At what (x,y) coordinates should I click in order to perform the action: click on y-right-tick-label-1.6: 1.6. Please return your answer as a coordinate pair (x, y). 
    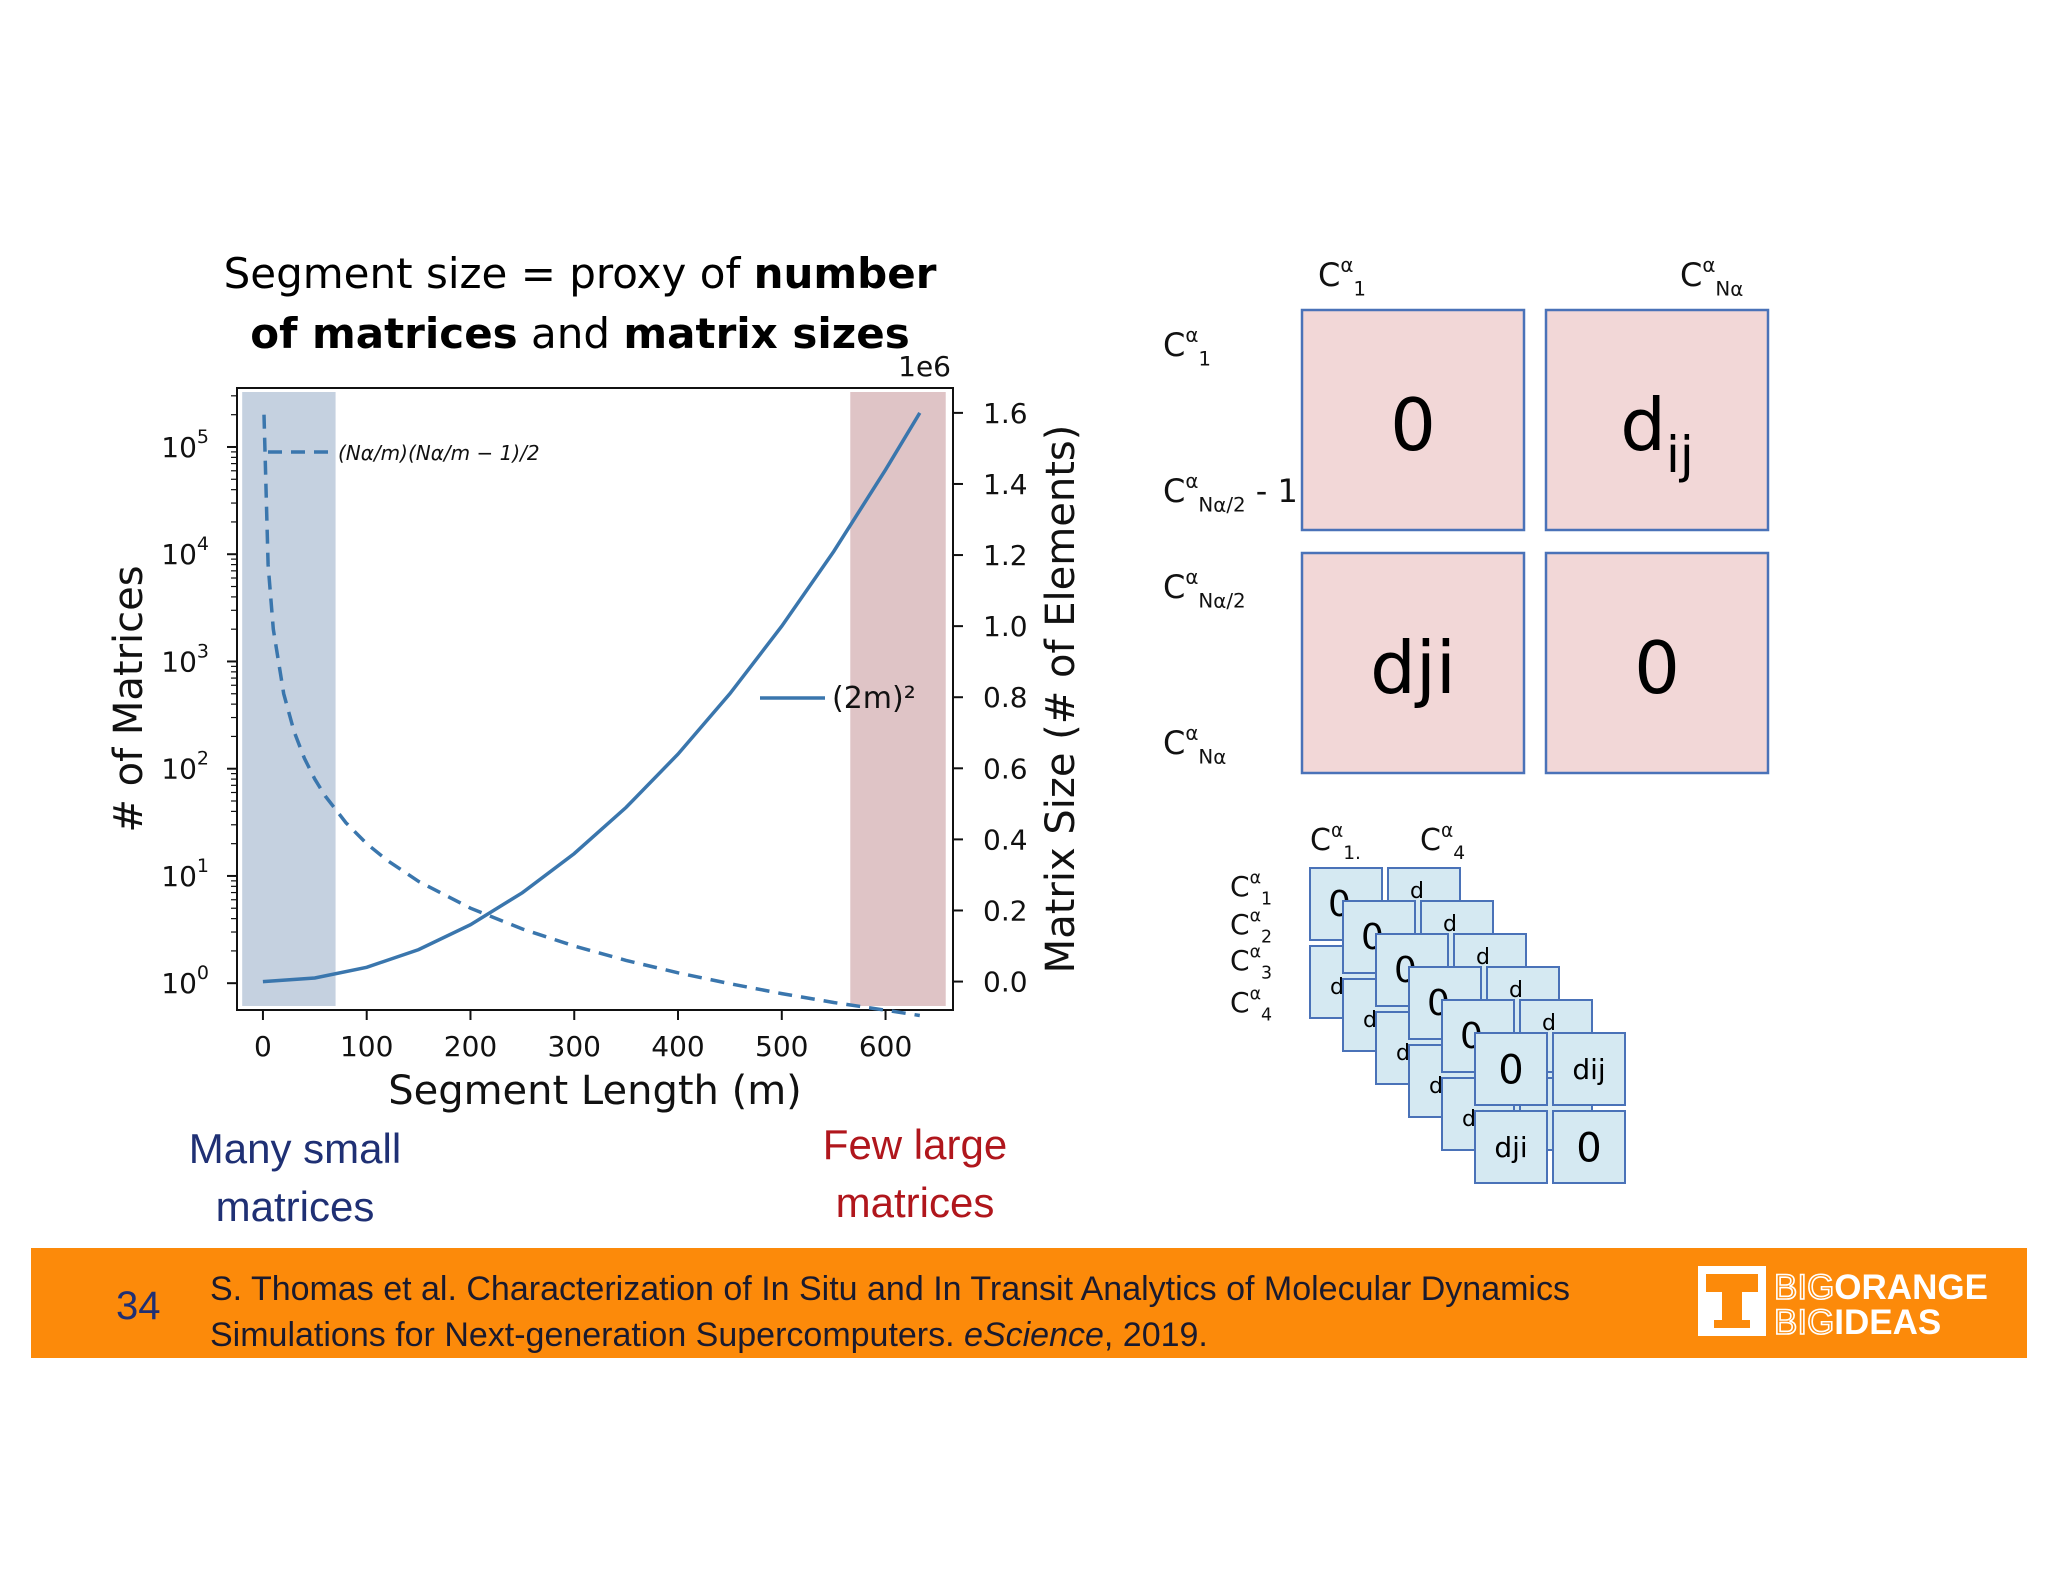
    Looking at the image, I should click on (1005, 413).